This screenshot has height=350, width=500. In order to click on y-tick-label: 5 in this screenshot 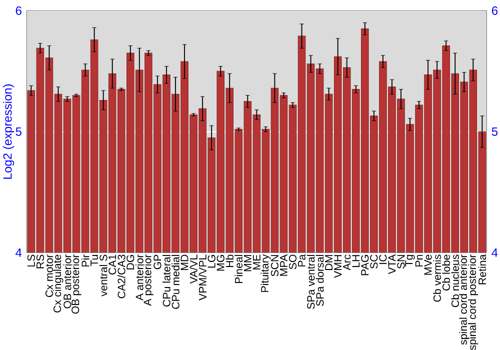, I will do `click(19, 131)`.